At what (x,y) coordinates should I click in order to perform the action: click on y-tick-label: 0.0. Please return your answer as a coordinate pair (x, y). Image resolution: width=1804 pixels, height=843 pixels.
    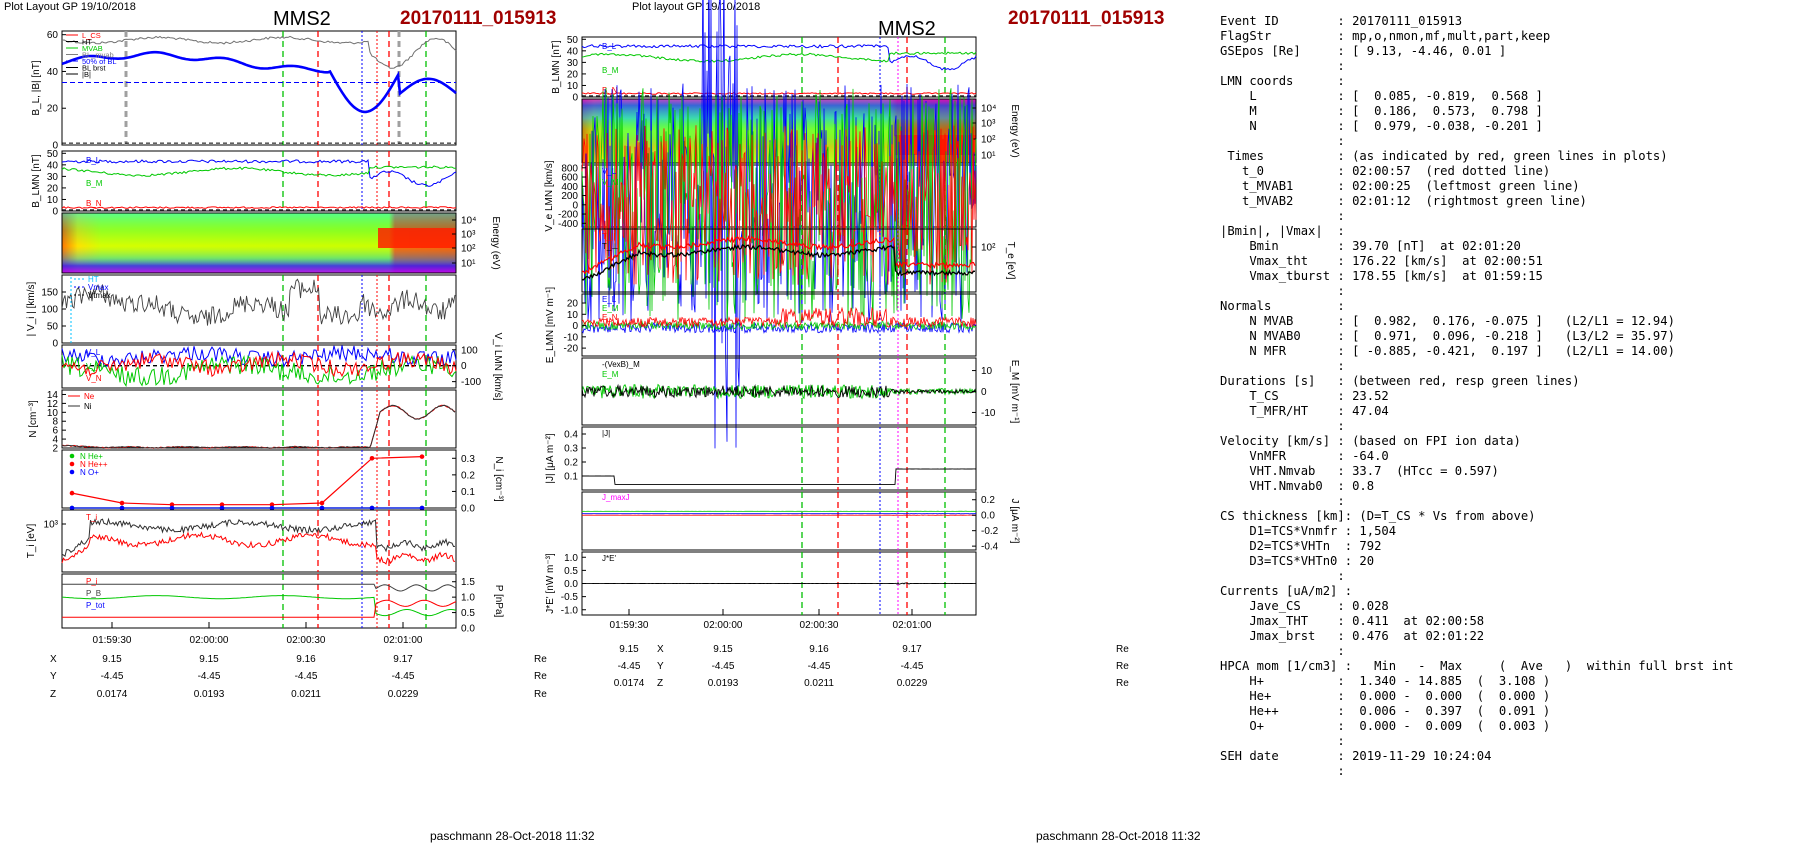
    Looking at the image, I should click on (468, 509).